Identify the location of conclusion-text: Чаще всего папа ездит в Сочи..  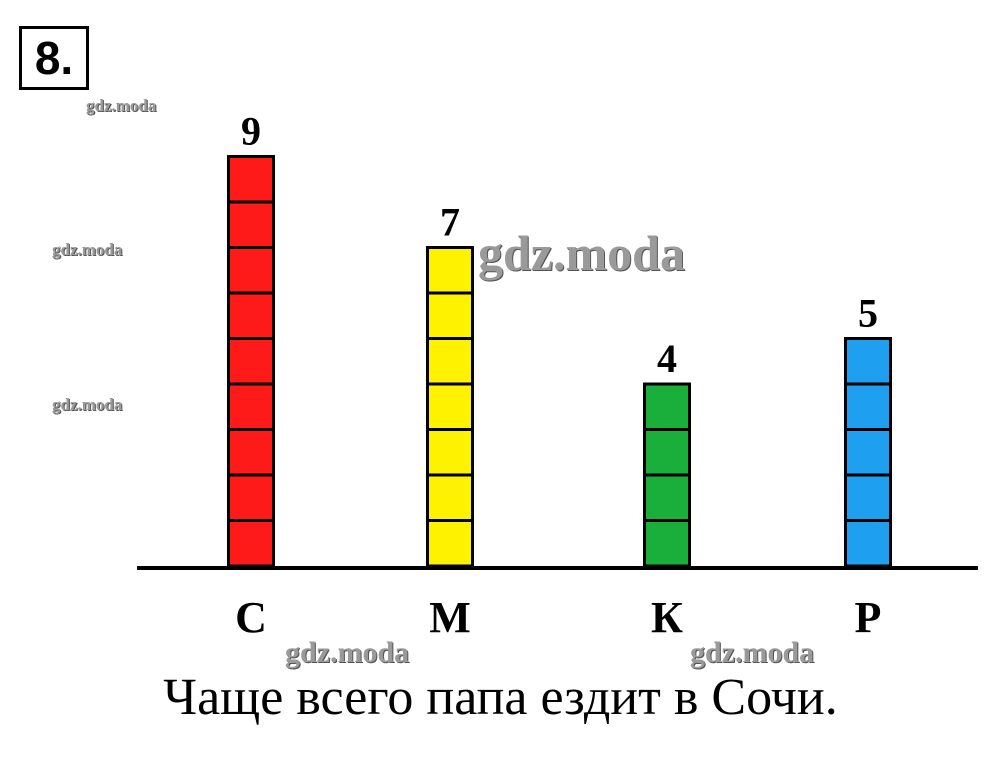
(500, 697).